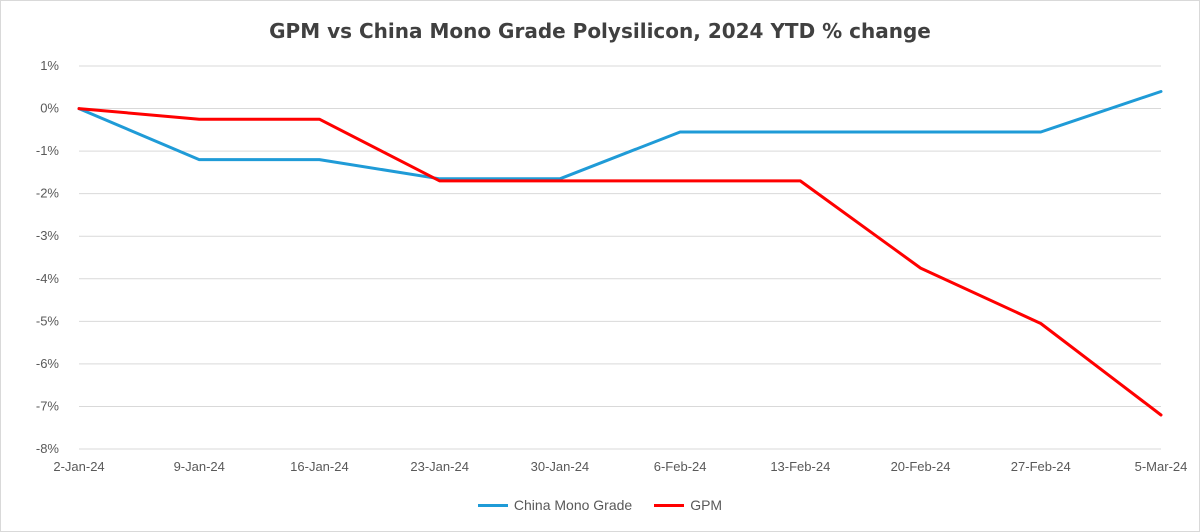 The height and width of the screenshot is (532, 1200). I want to click on legend: China Mono Grade GPM, so click(600, 505).